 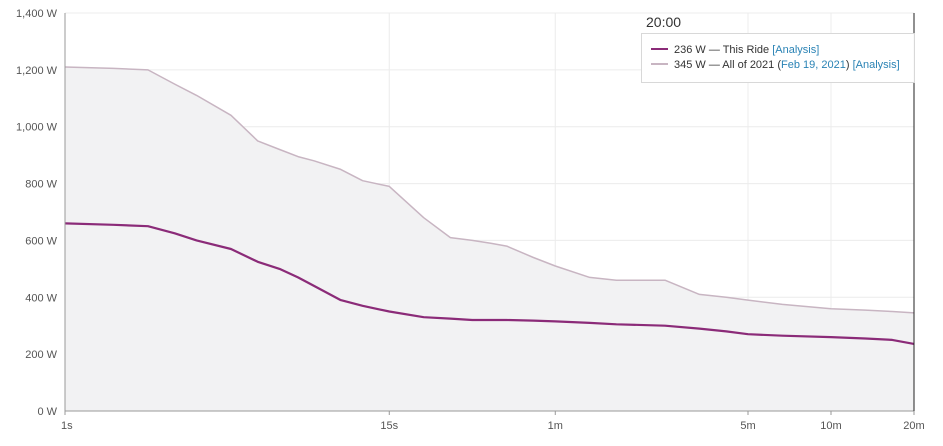 I want to click on cursor-time-label: 20:00, so click(x=664, y=22).